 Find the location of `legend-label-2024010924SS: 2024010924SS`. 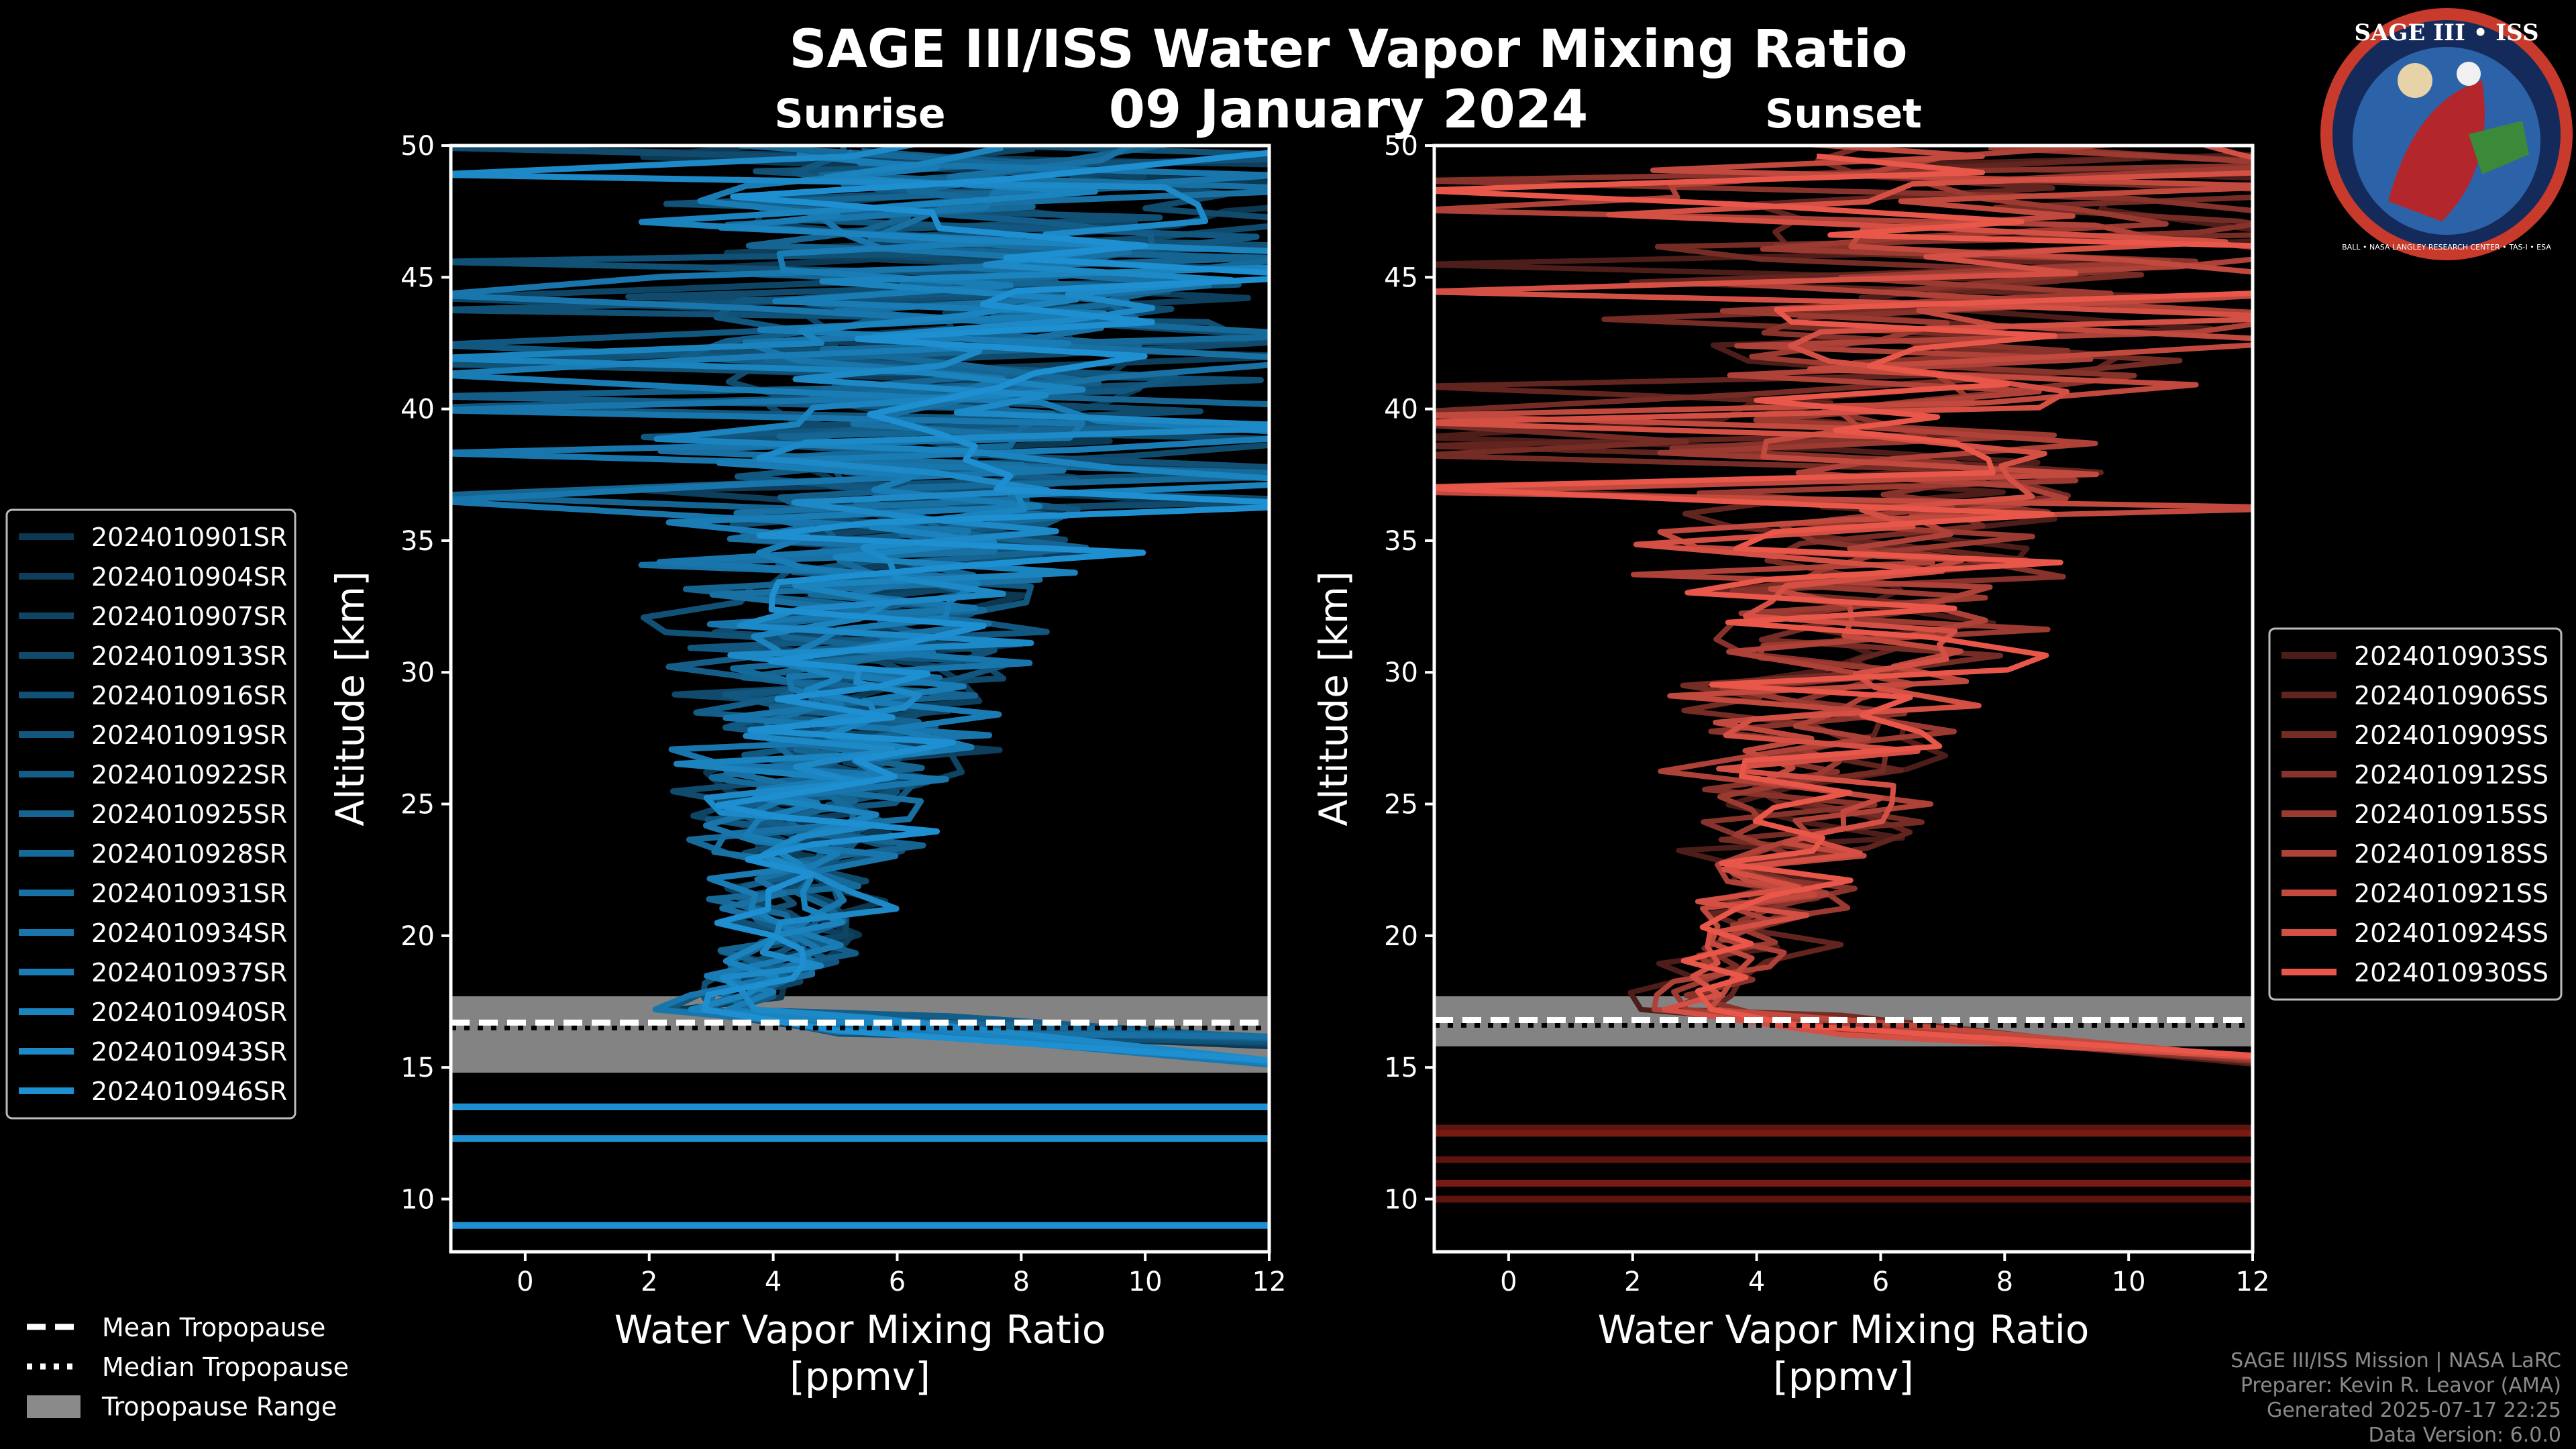

legend-label-2024010924SS: 2024010924SS is located at coordinates (2451, 933).